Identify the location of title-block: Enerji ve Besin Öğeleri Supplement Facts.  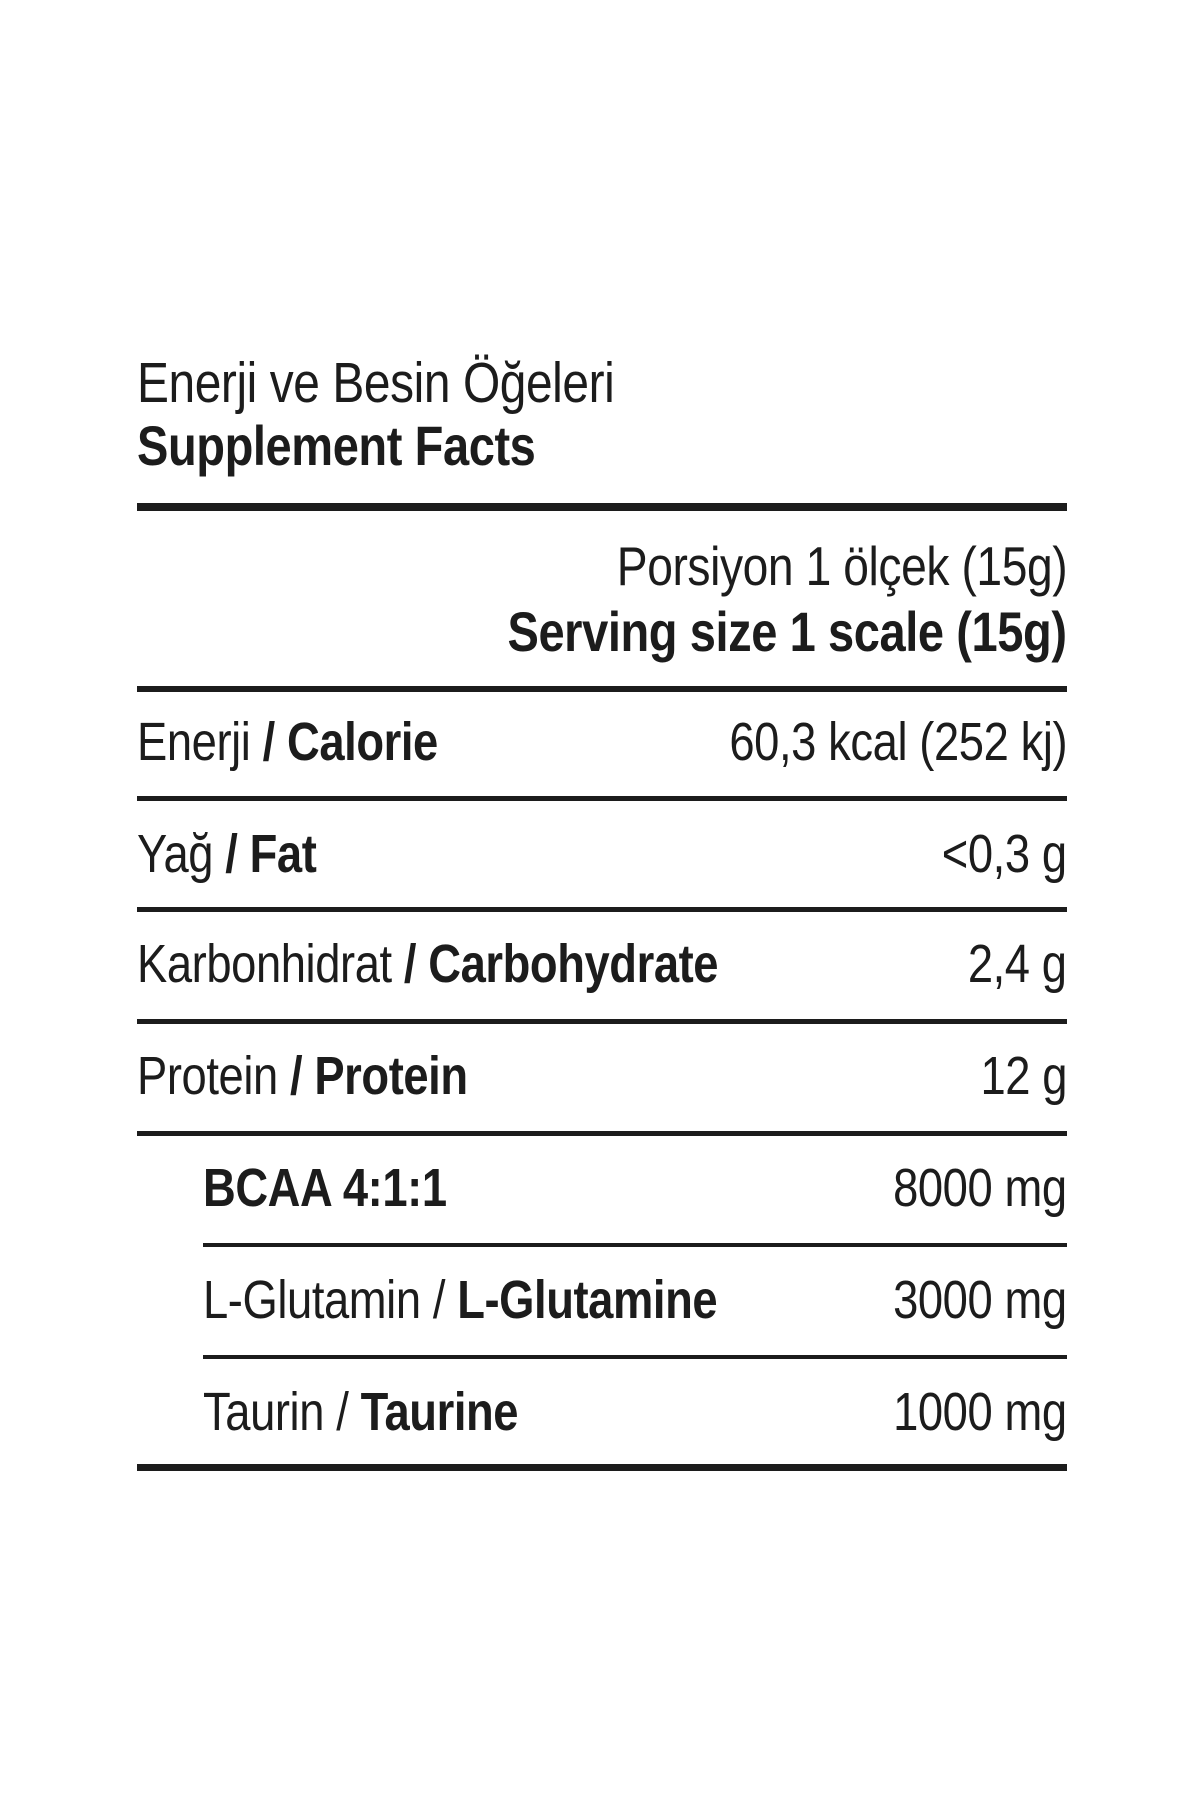
(421, 415).